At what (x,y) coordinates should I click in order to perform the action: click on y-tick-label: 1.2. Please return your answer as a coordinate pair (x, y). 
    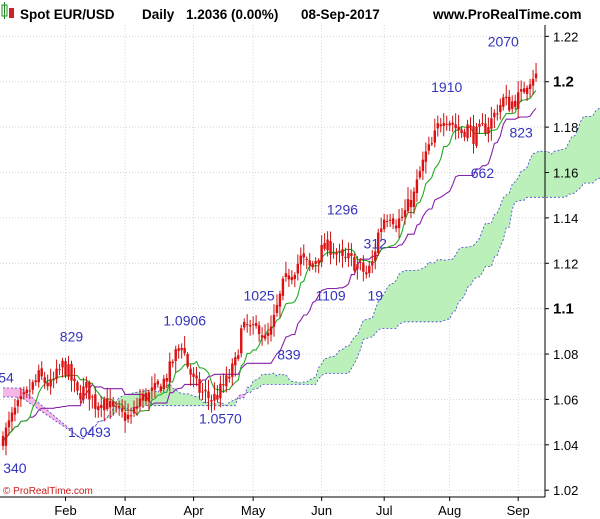
    Looking at the image, I should click on (563, 82).